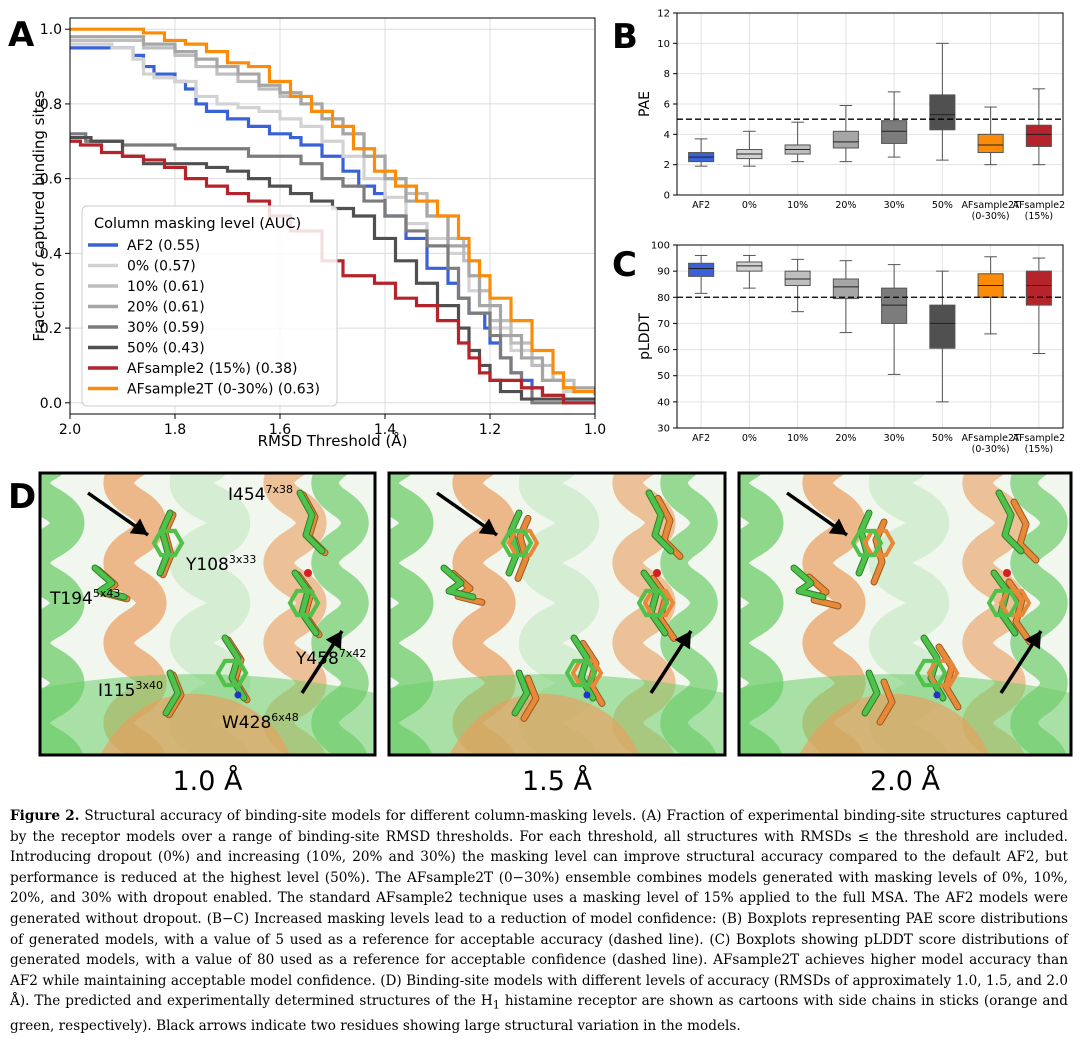 The width and height of the screenshot is (1080, 1060). I want to click on x-tick-label: 1.2, so click(490, 430).